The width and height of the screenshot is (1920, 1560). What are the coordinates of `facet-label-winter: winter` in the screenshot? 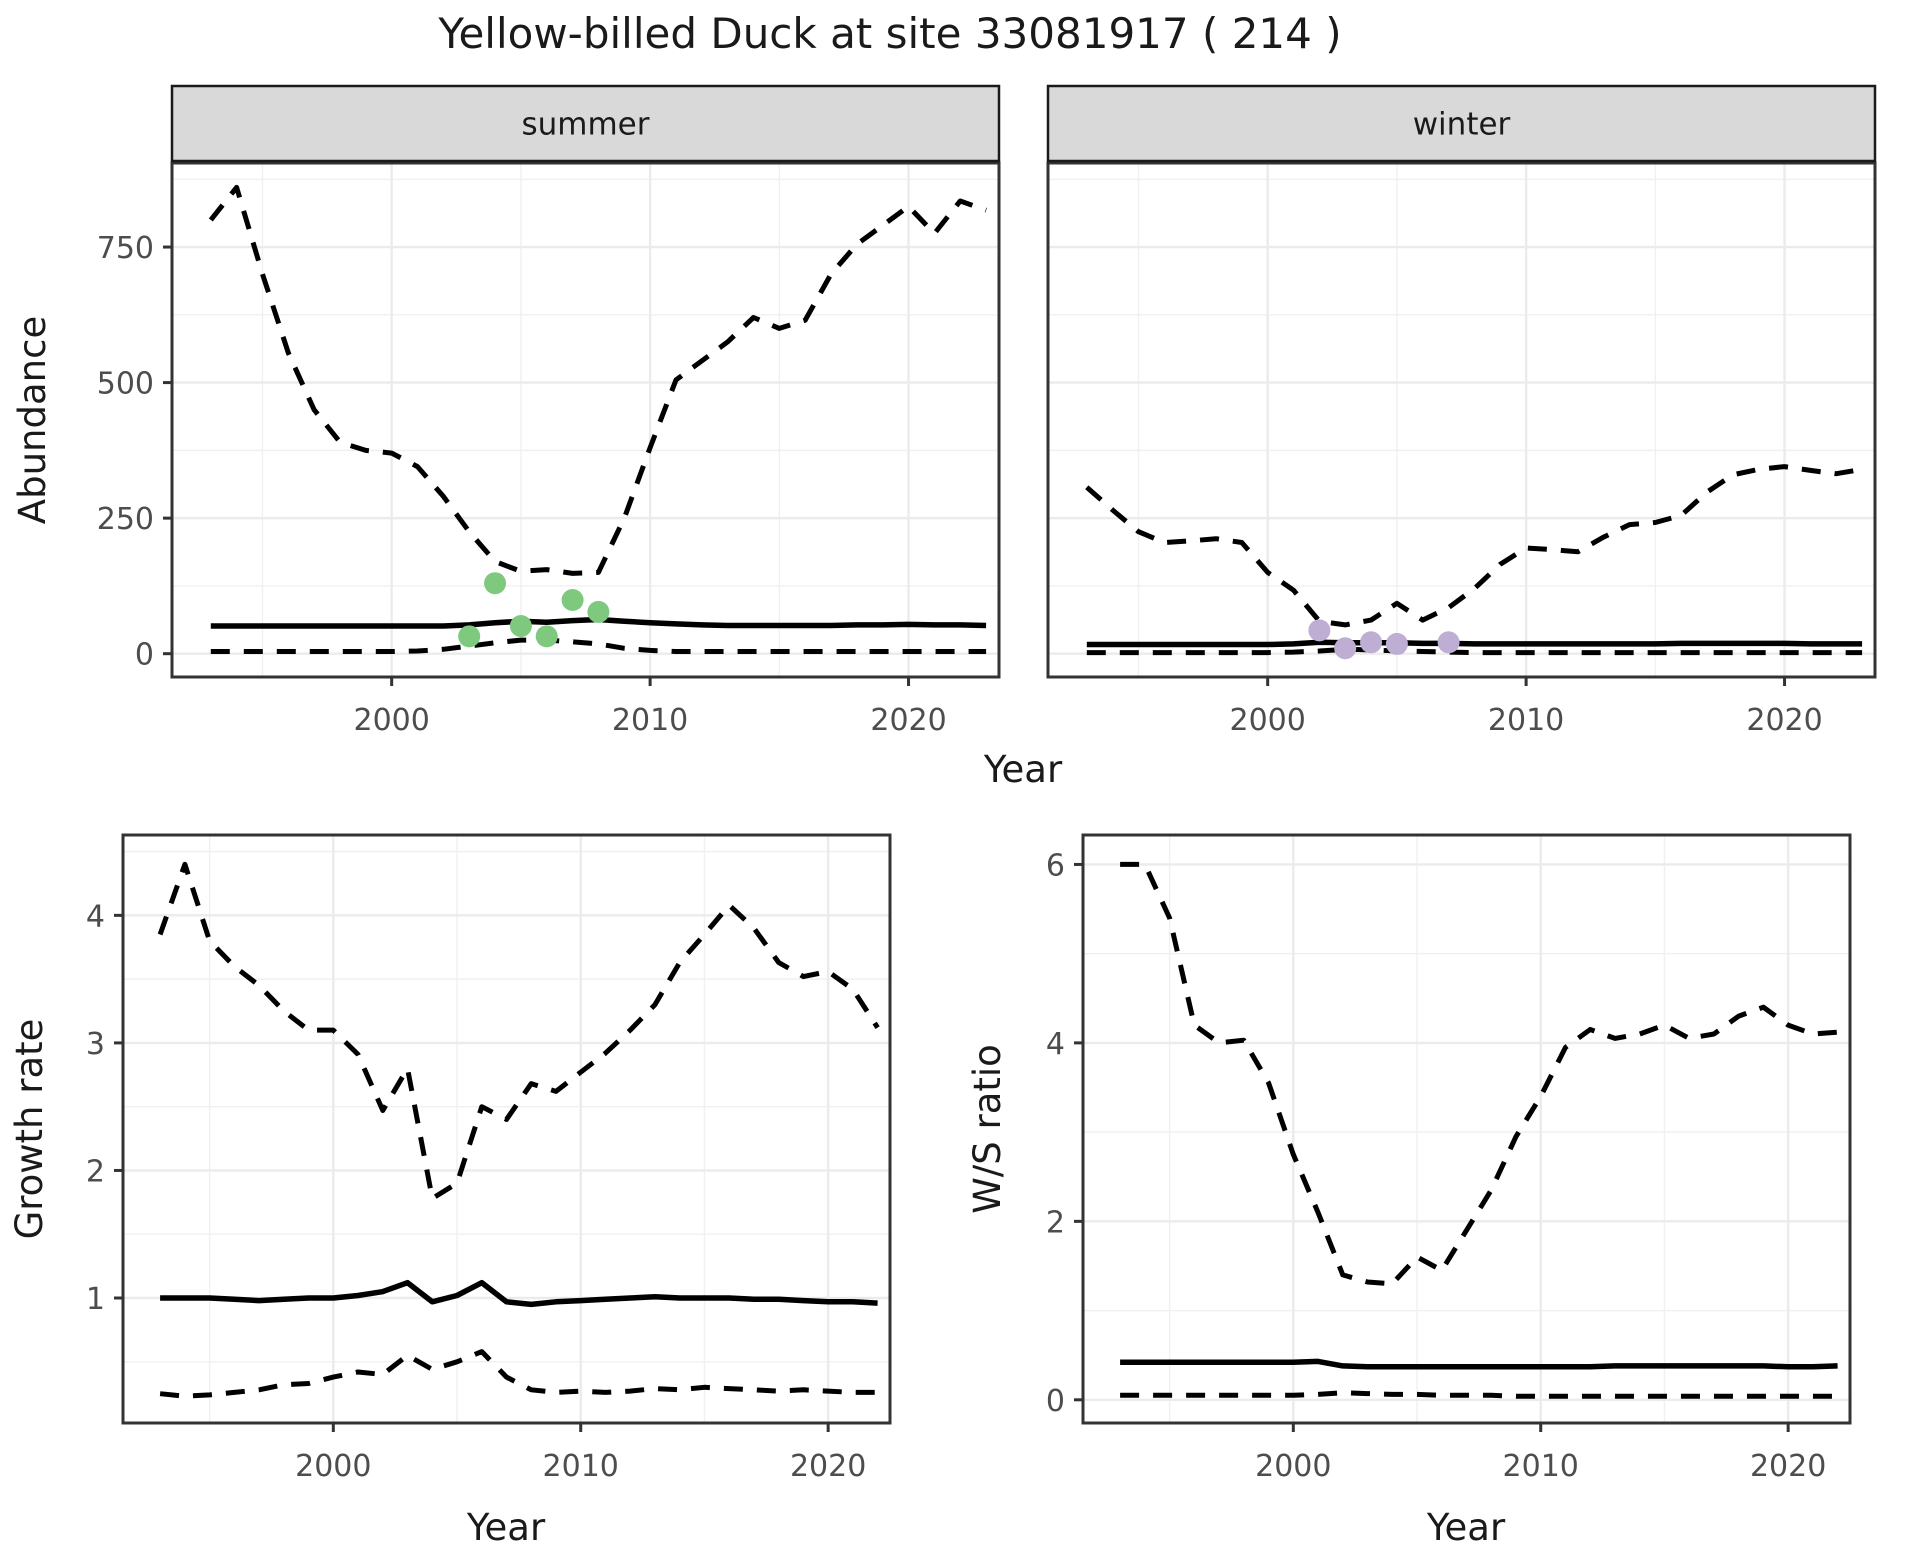 It's located at (1462, 125).